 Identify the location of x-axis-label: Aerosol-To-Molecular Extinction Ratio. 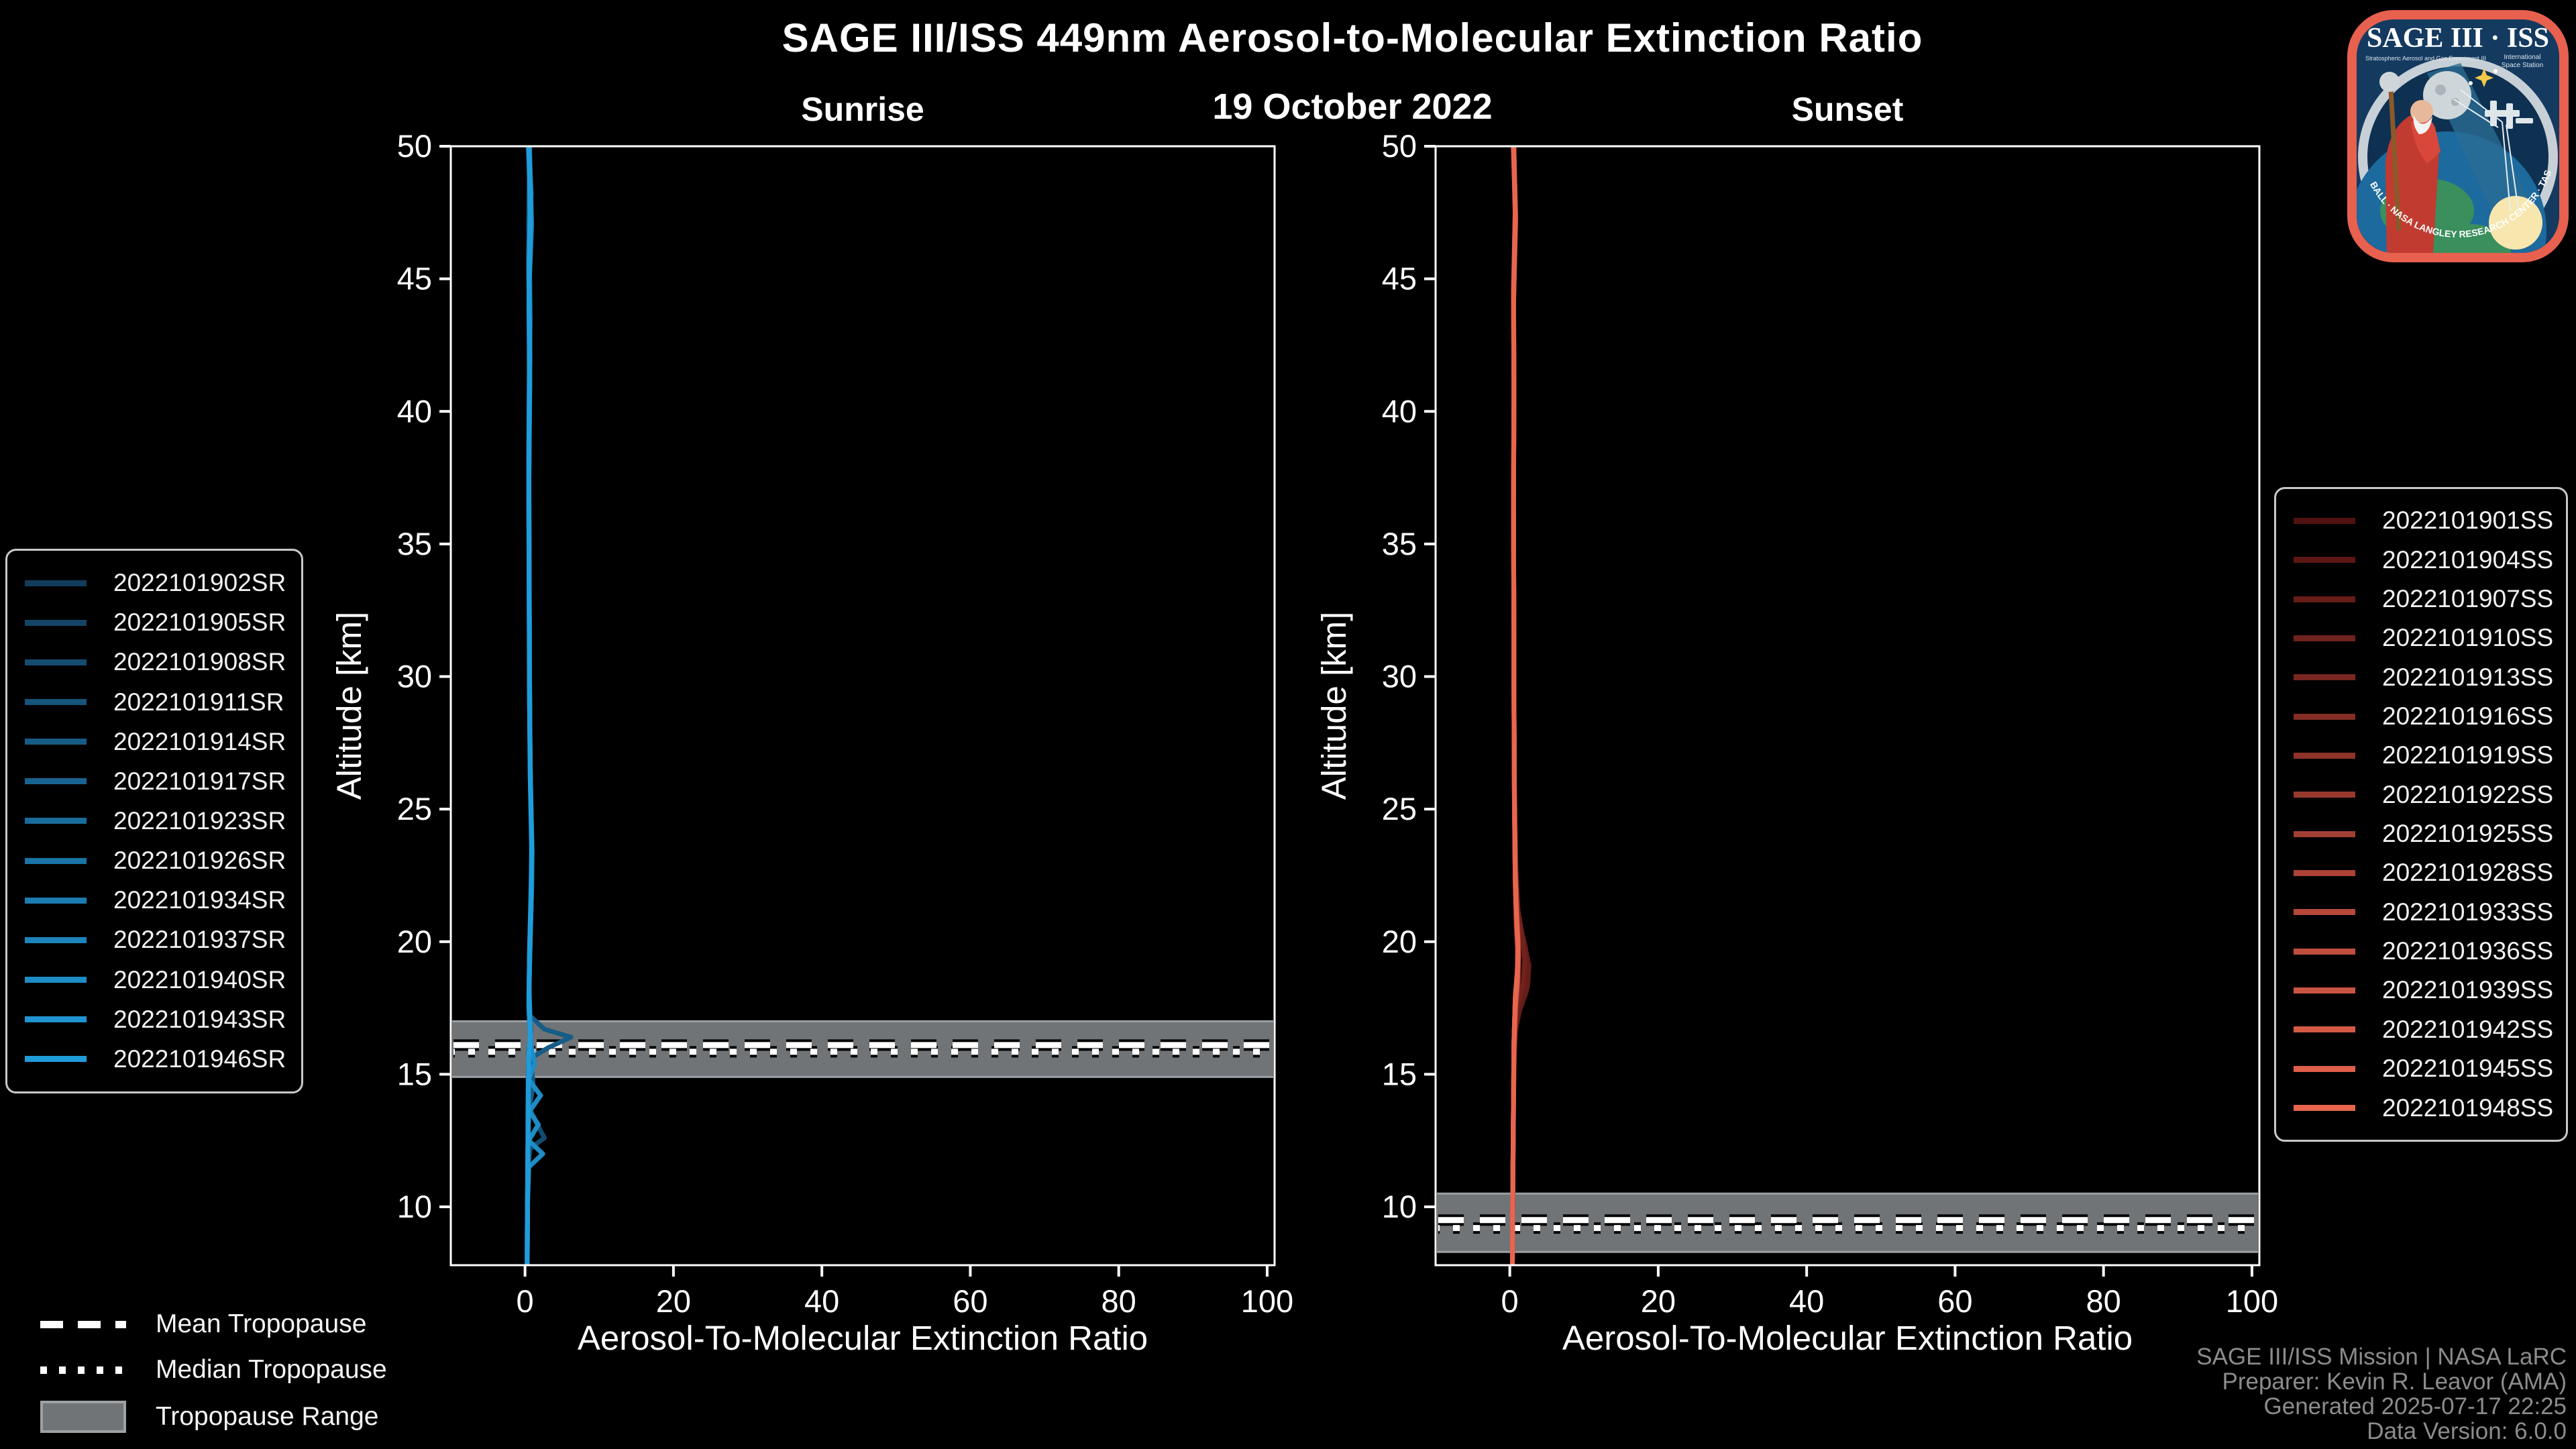
(863, 1338).